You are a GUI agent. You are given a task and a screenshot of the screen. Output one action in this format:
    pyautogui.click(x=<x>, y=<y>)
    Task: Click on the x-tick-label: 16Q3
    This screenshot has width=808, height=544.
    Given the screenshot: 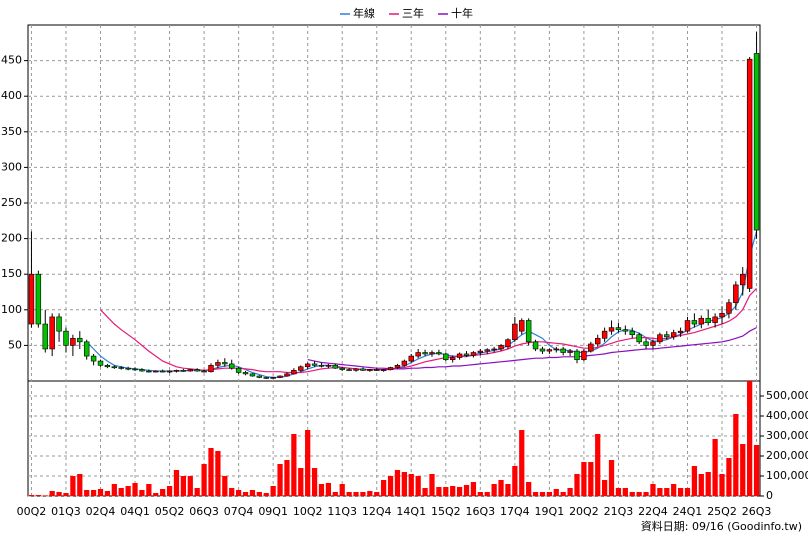 What is the action you would take?
    pyautogui.click(x=480, y=511)
    